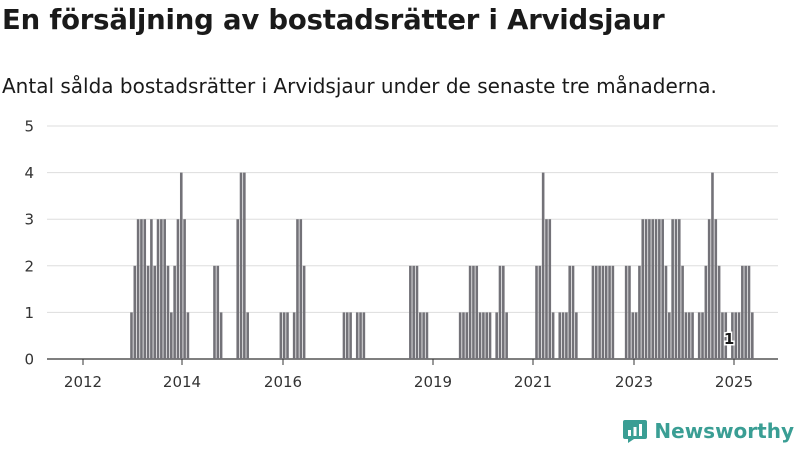 Image resolution: width=800 pixels, height=450 pixels. I want to click on y-tick-label: 4, so click(29, 173).